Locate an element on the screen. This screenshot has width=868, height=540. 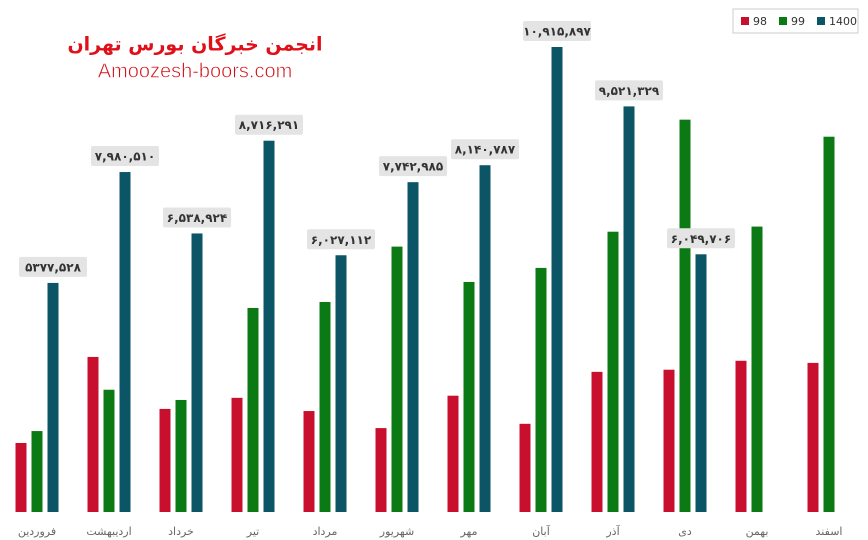
watermark-title: انجمن خبرگان بورس تهران is located at coordinates (194, 44).